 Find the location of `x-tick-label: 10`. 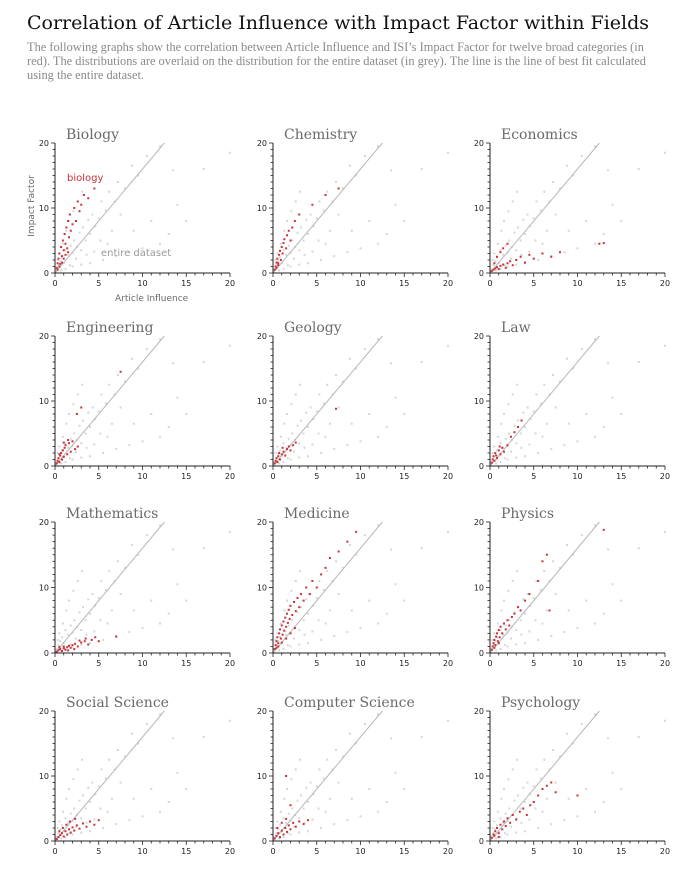

x-tick-label: 10 is located at coordinates (577, 851).